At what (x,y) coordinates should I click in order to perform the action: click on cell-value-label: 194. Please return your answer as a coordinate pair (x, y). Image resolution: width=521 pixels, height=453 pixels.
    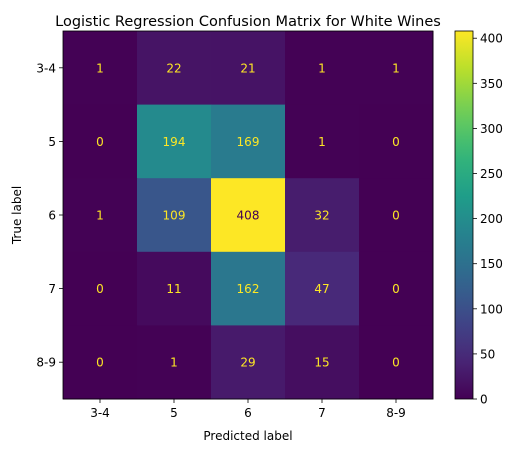
    Looking at the image, I should click on (174, 142).